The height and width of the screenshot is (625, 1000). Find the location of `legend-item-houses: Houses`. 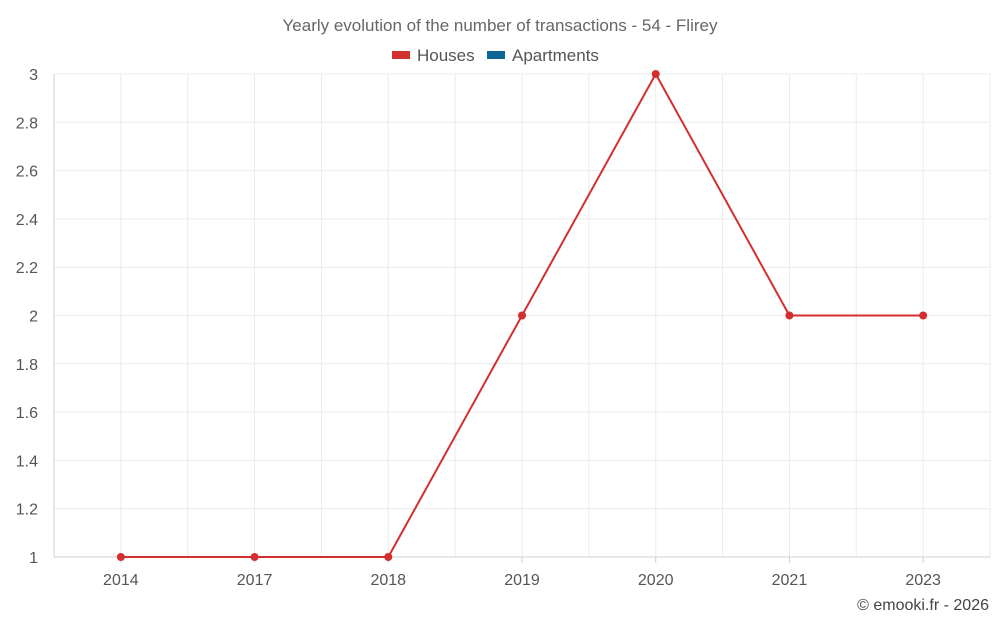

legend-item-houses: Houses is located at coordinates (433, 55).